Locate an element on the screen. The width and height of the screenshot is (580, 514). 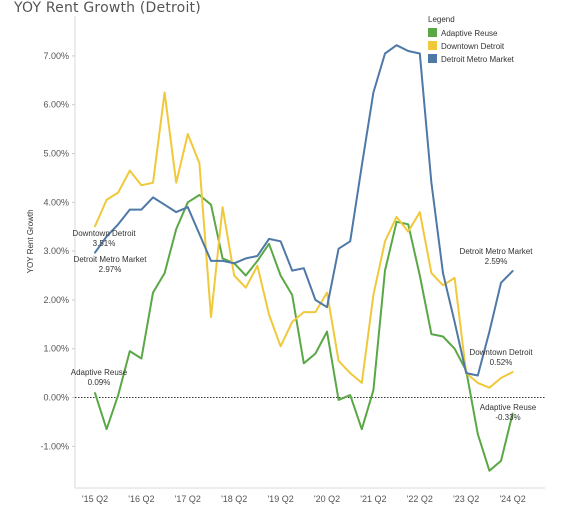
annotation-value: 2.59% is located at coordinates (496, 261).